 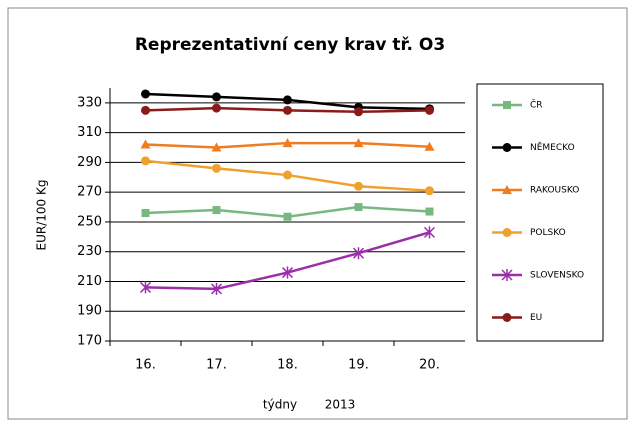 I want to click on y-tick-label: 330, so click(x=89, y=102).